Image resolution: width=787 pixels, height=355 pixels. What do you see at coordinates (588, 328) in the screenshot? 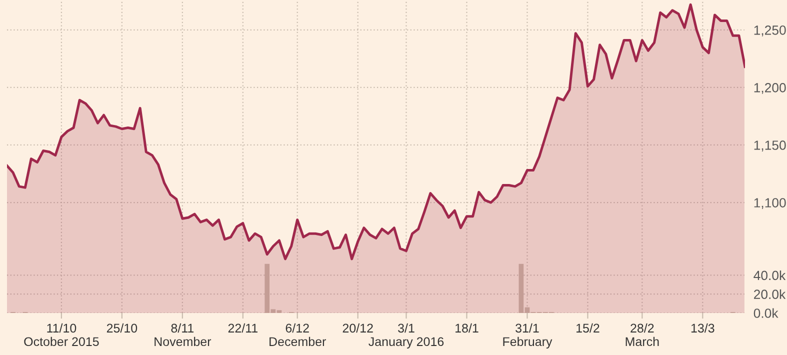
I see `x-tick-label: 15/2` at bounding box center [588, 328].